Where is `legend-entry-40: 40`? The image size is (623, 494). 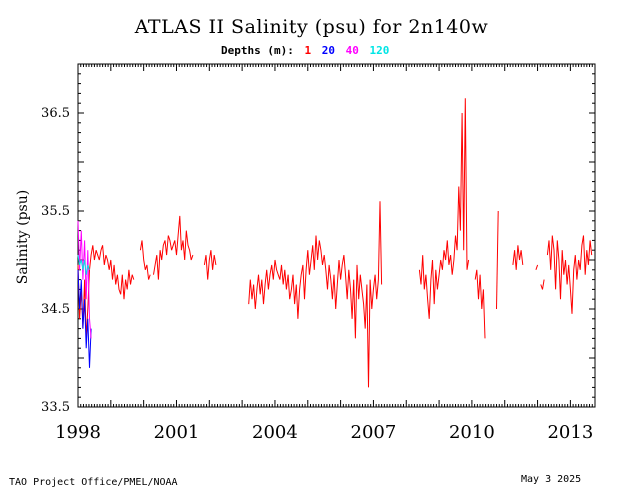
legend-entry-40: 40 is located at coordinates (352, 50).